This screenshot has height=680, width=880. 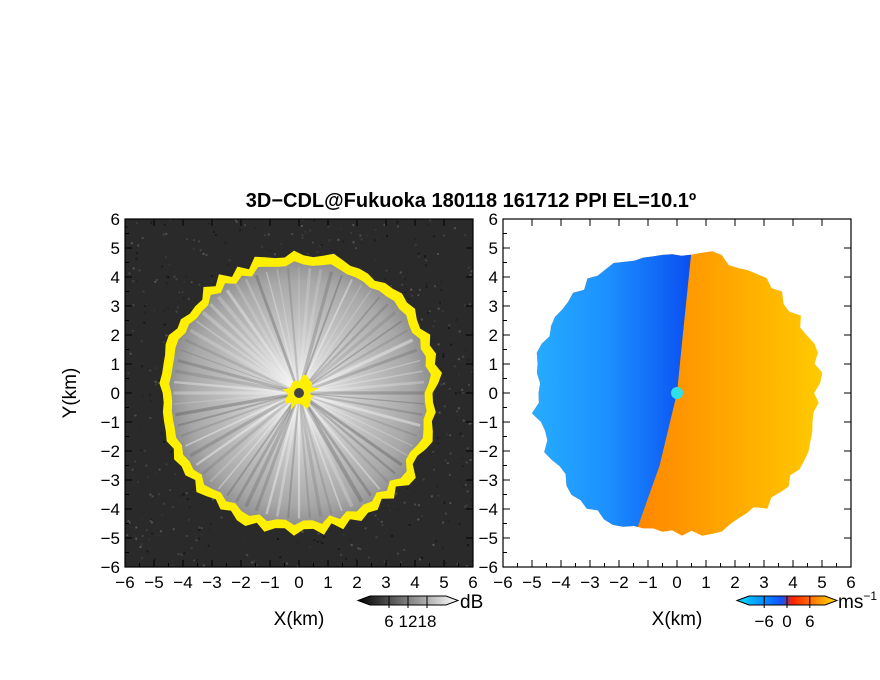 I want to click on y-tick-label: 5, so click(x=115, y=248).